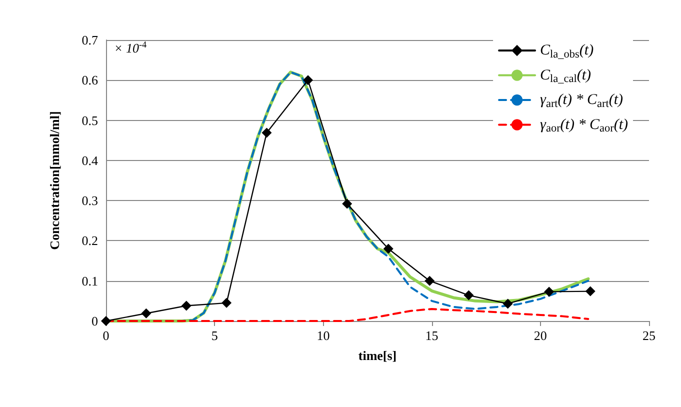 The height and width of the screenshot is (407, 681). Describe the element at coordinates (54, 180) in the screenshot. I see `y-axis-title: Concentration[mmol/ml]` at that location.